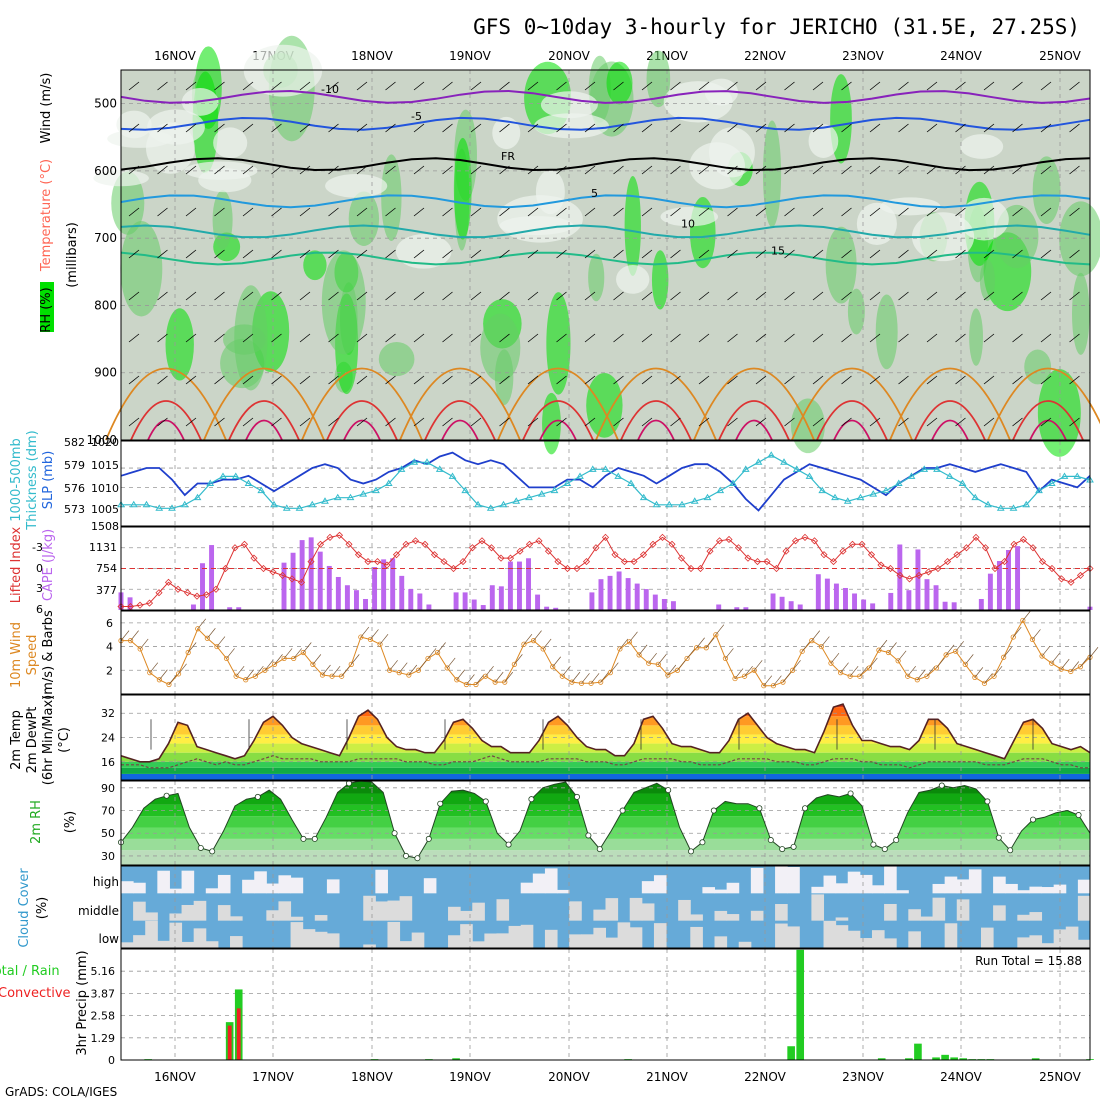 The height and width of the screenshot is (1100, 1100). What do you see at coordinates (273, 1077) in the screenshot?
I see `x-tick-label-bottom: 17NOV` at bounding box center [273, 1077].